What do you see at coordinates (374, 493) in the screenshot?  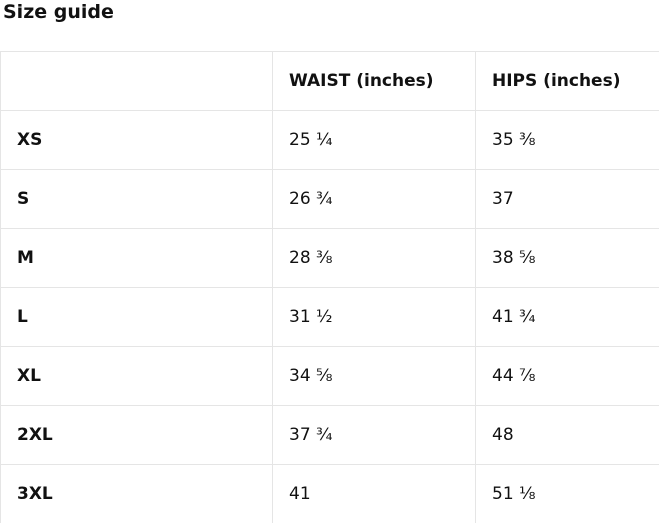 I see `waist-value: 41` at bounding box center [374, 493].